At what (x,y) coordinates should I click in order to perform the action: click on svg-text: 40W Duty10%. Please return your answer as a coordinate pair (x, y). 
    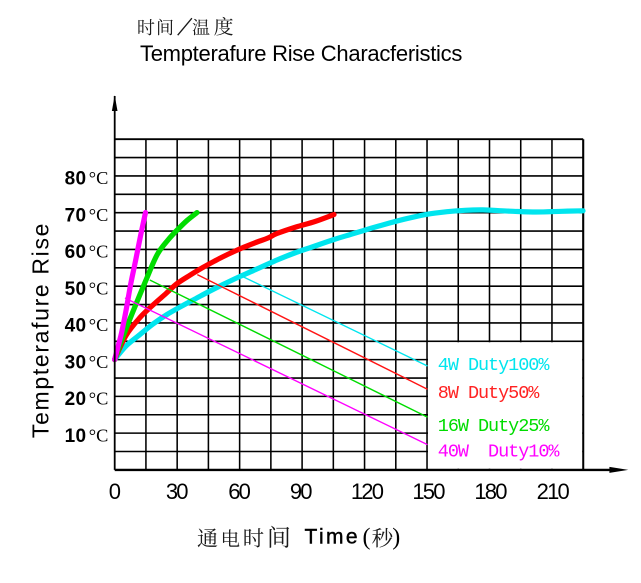
    Looking at the image, I should click on (499, 451).